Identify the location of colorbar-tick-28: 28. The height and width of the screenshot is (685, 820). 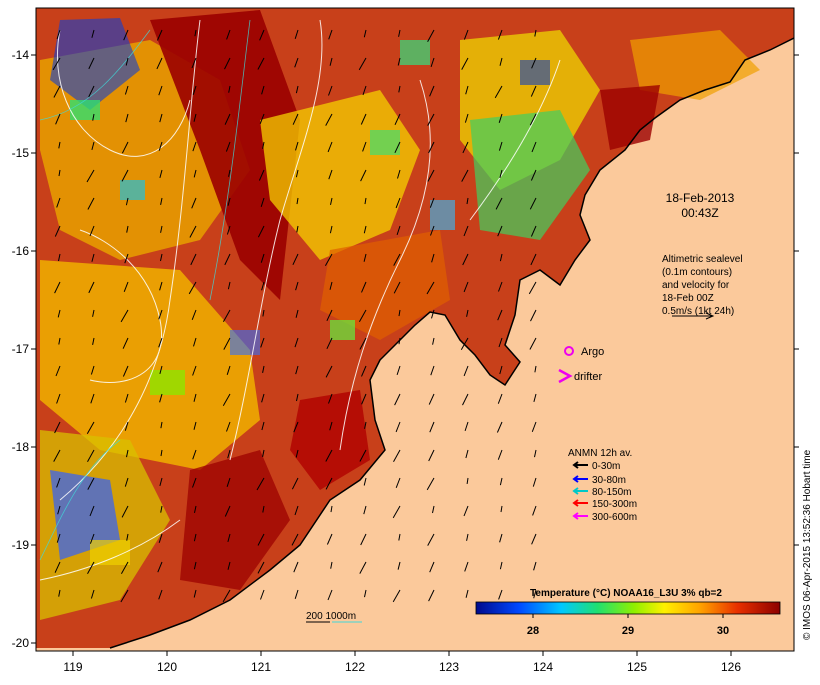
(533, 631).